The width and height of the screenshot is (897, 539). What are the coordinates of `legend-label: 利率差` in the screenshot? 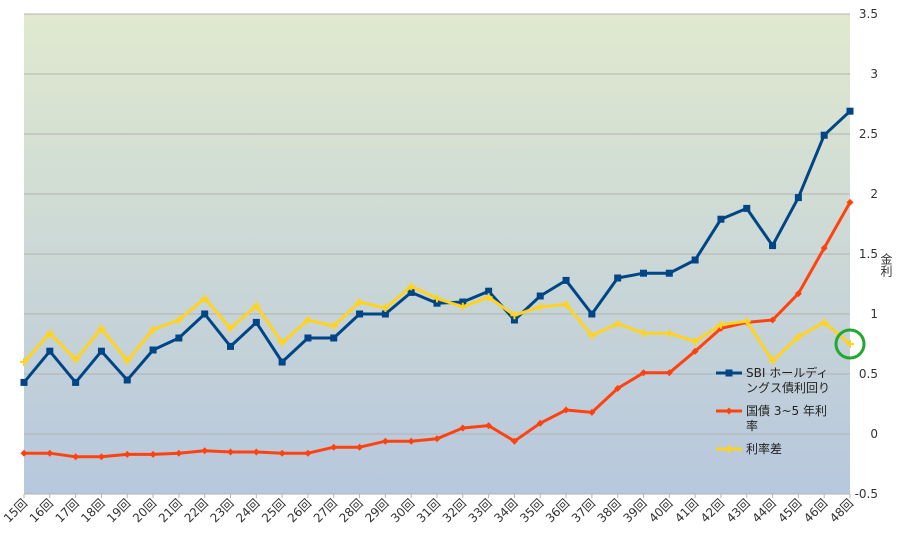 It's located at (764, 449).